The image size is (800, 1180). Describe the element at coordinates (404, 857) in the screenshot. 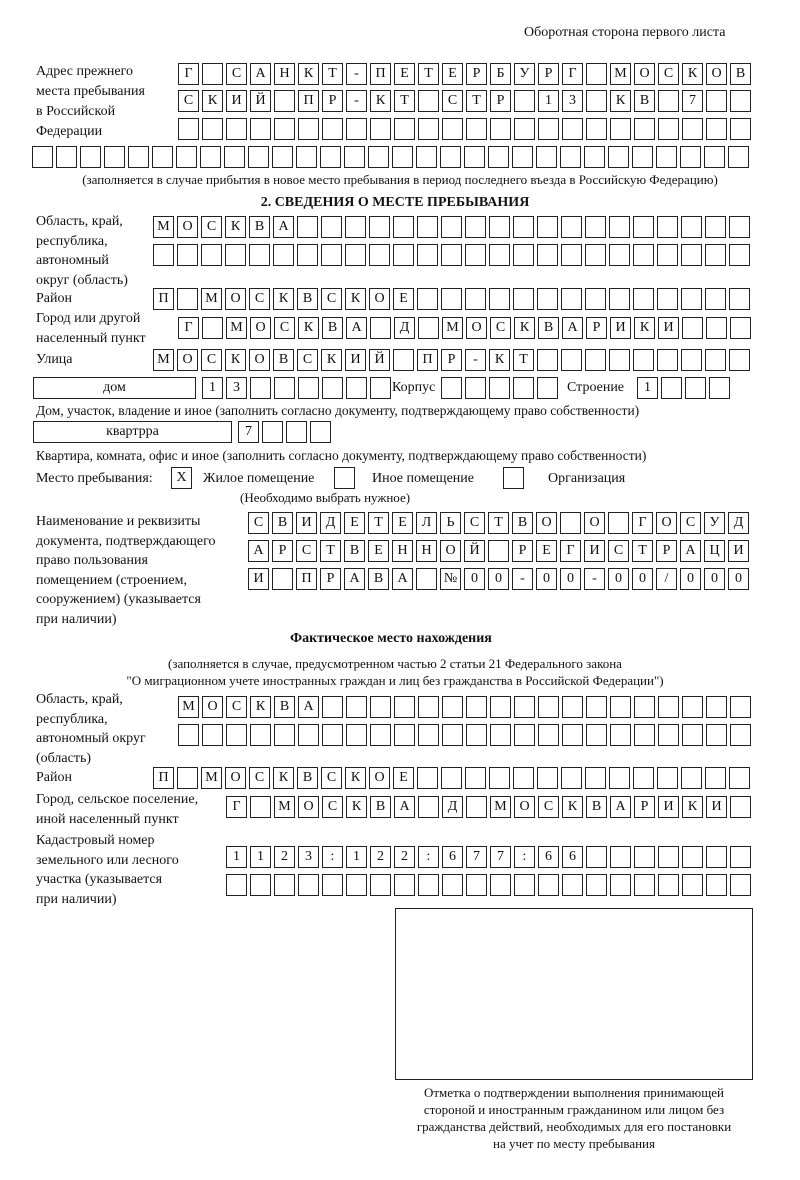

I see `char-cell: 2` at that location.